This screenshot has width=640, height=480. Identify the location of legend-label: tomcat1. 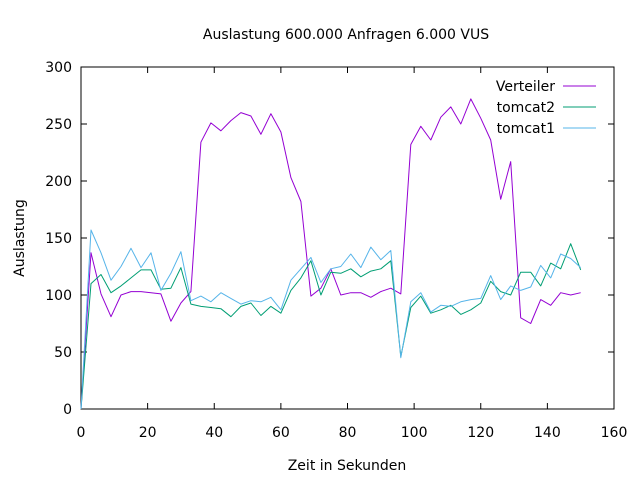
(526, 129).